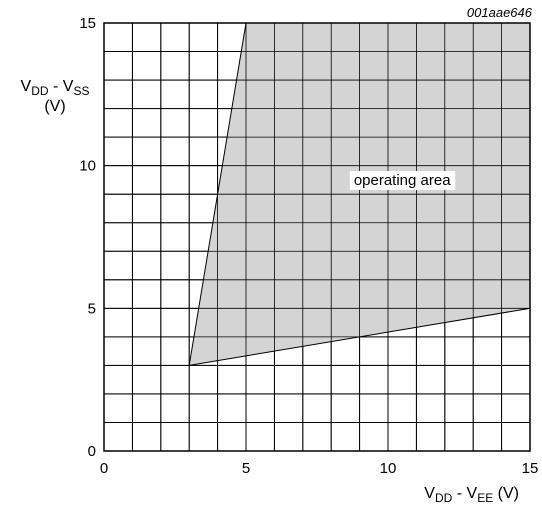 Image resolution: width=542 pixels, height=505 pixels. I want to click on annotation-background, so click(402, 180).